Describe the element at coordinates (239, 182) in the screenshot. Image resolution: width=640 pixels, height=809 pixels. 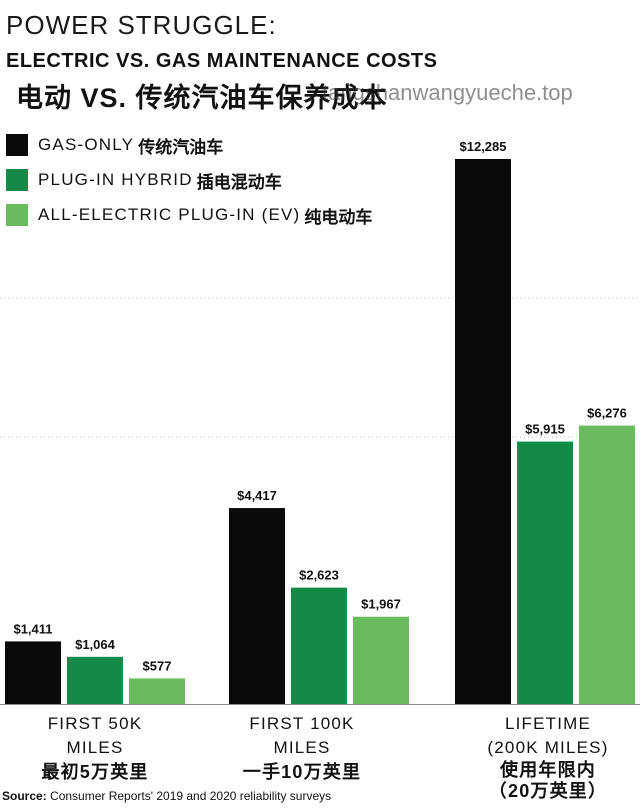
I see `legend-label-hybrid-cn: 插电混动车` at that location.